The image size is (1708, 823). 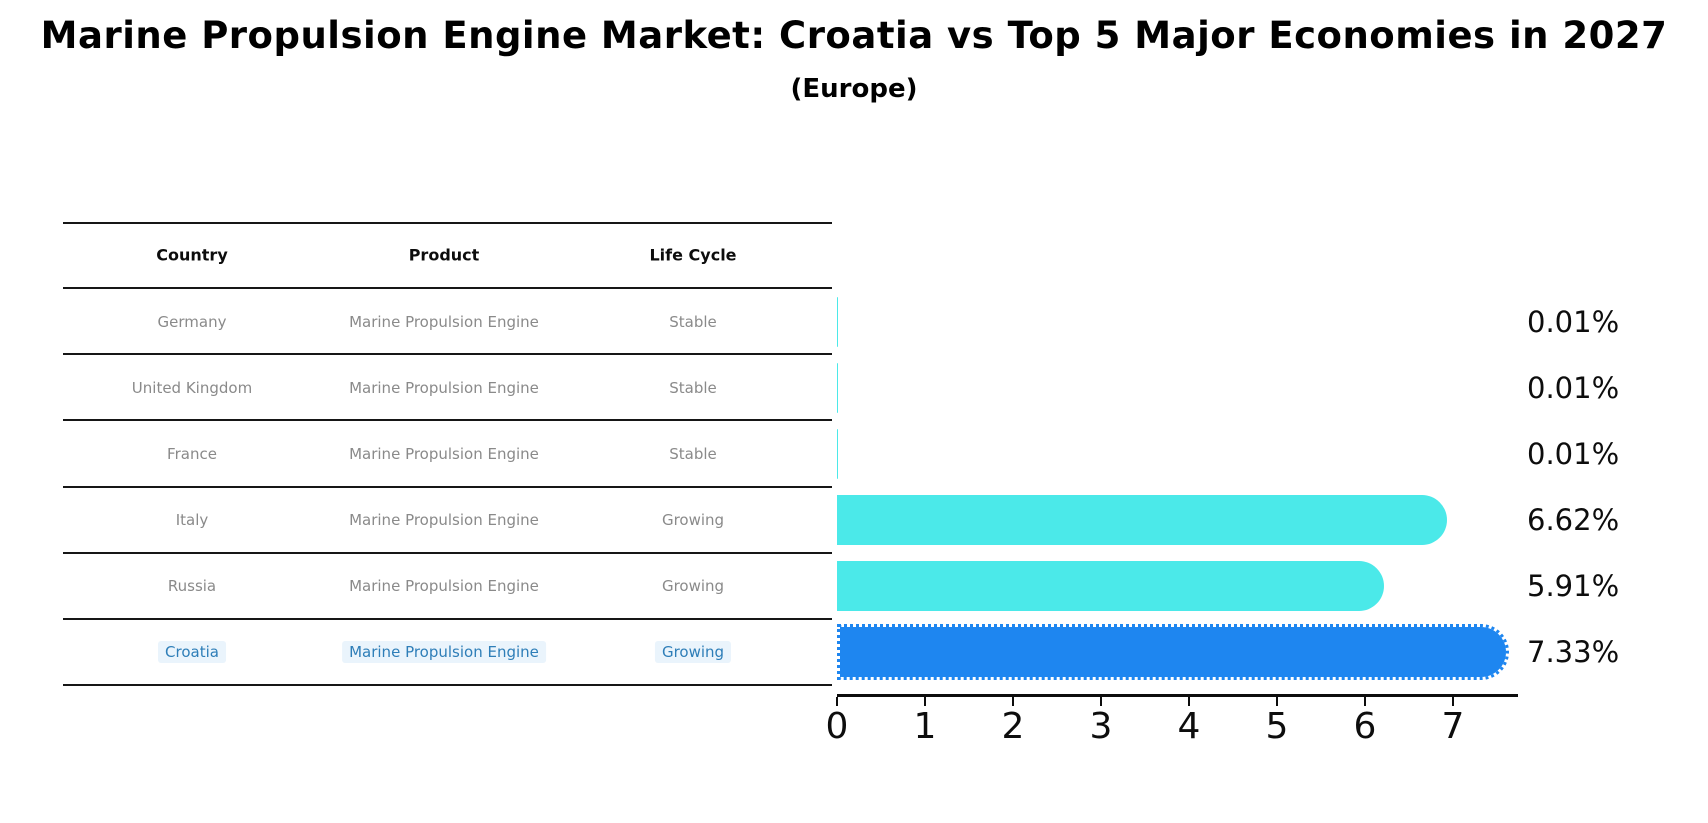 What do you see at coordinates (854, 89) in the screenshot?
I see `chart-subtitle: (Europe)` at bounding box center [854, 89].